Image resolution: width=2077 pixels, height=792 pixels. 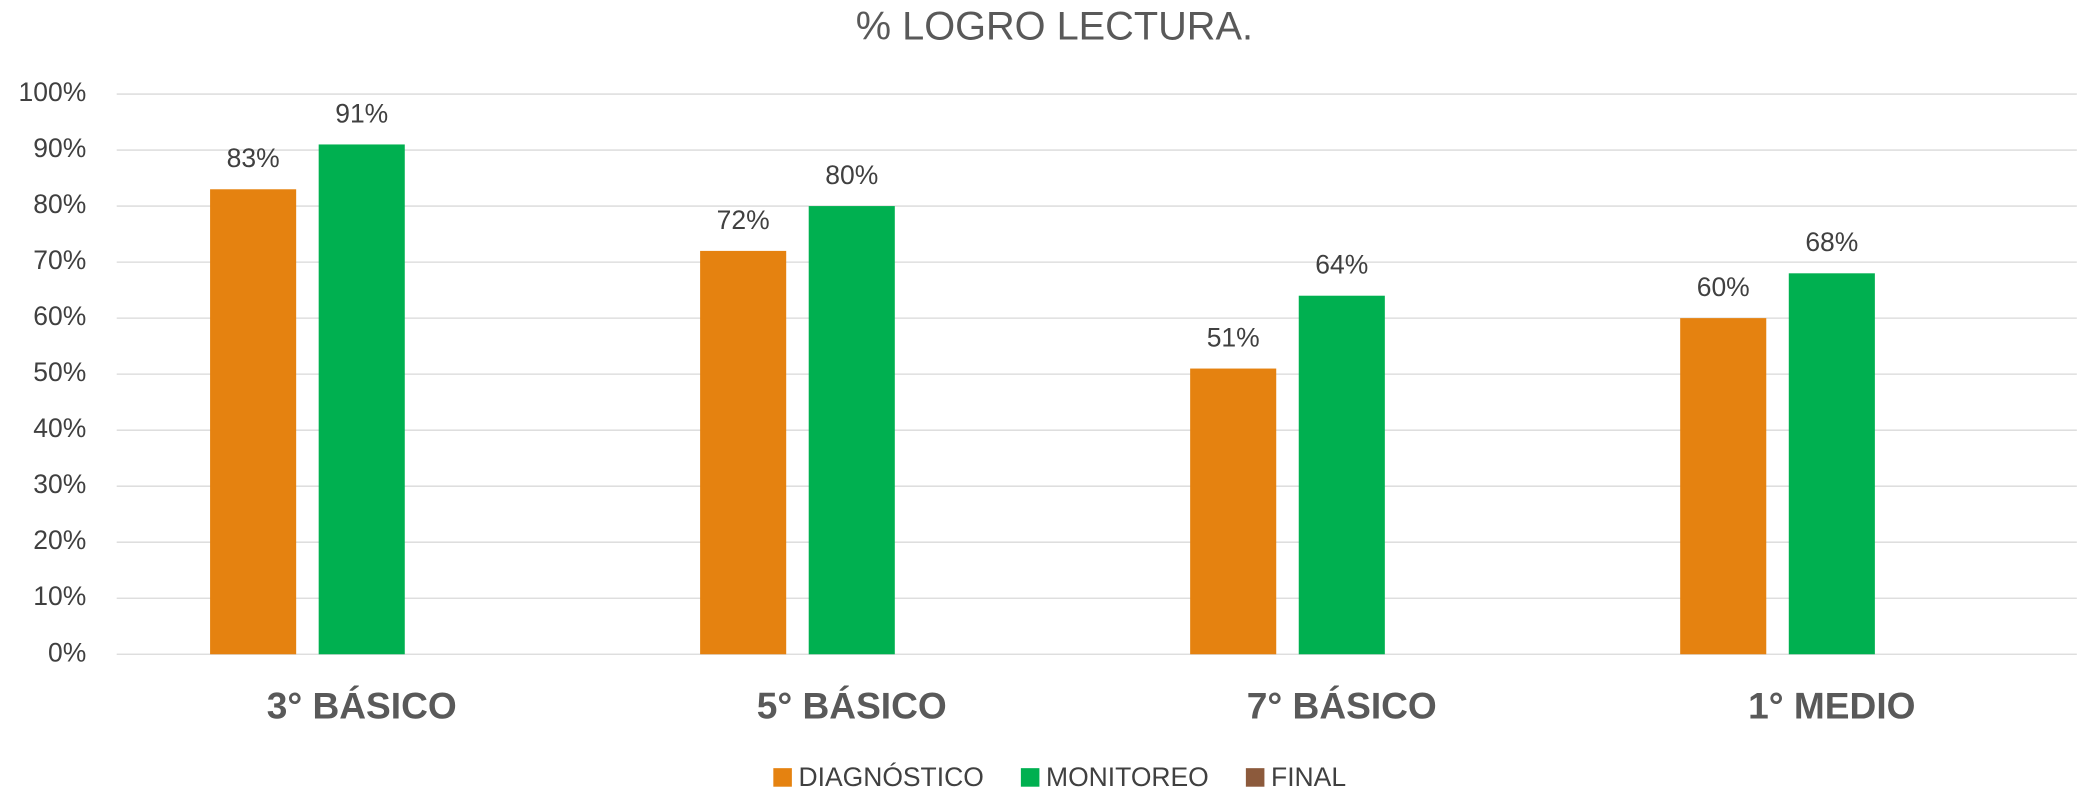 I want to click on data-label: 83%, so click(x=253, y=158).